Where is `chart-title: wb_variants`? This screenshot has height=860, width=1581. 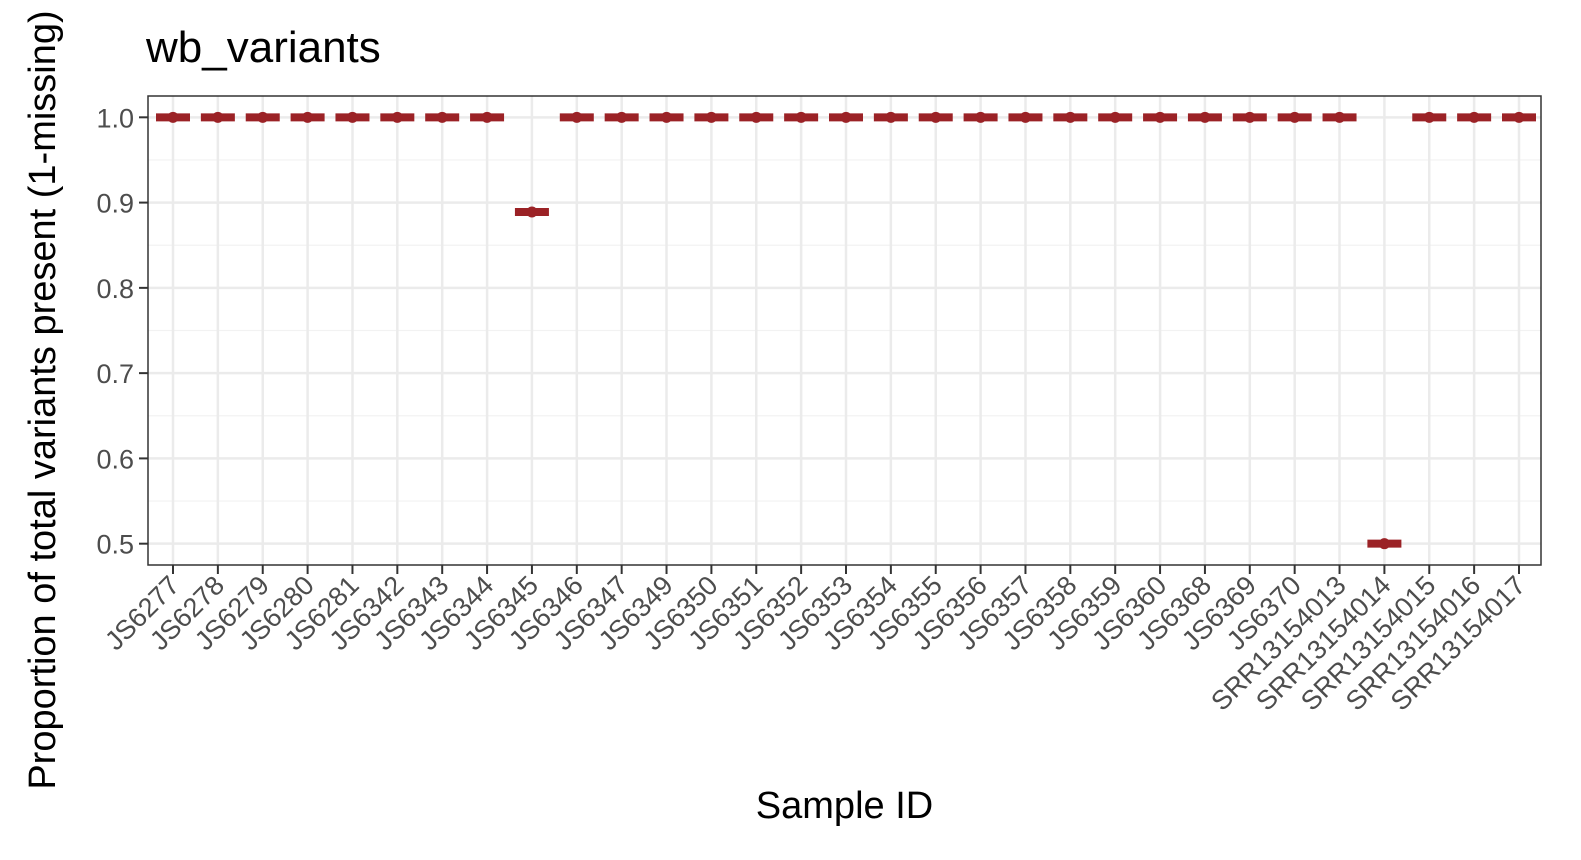 chart-title: wb_variants is located at coordinates (263, 47).